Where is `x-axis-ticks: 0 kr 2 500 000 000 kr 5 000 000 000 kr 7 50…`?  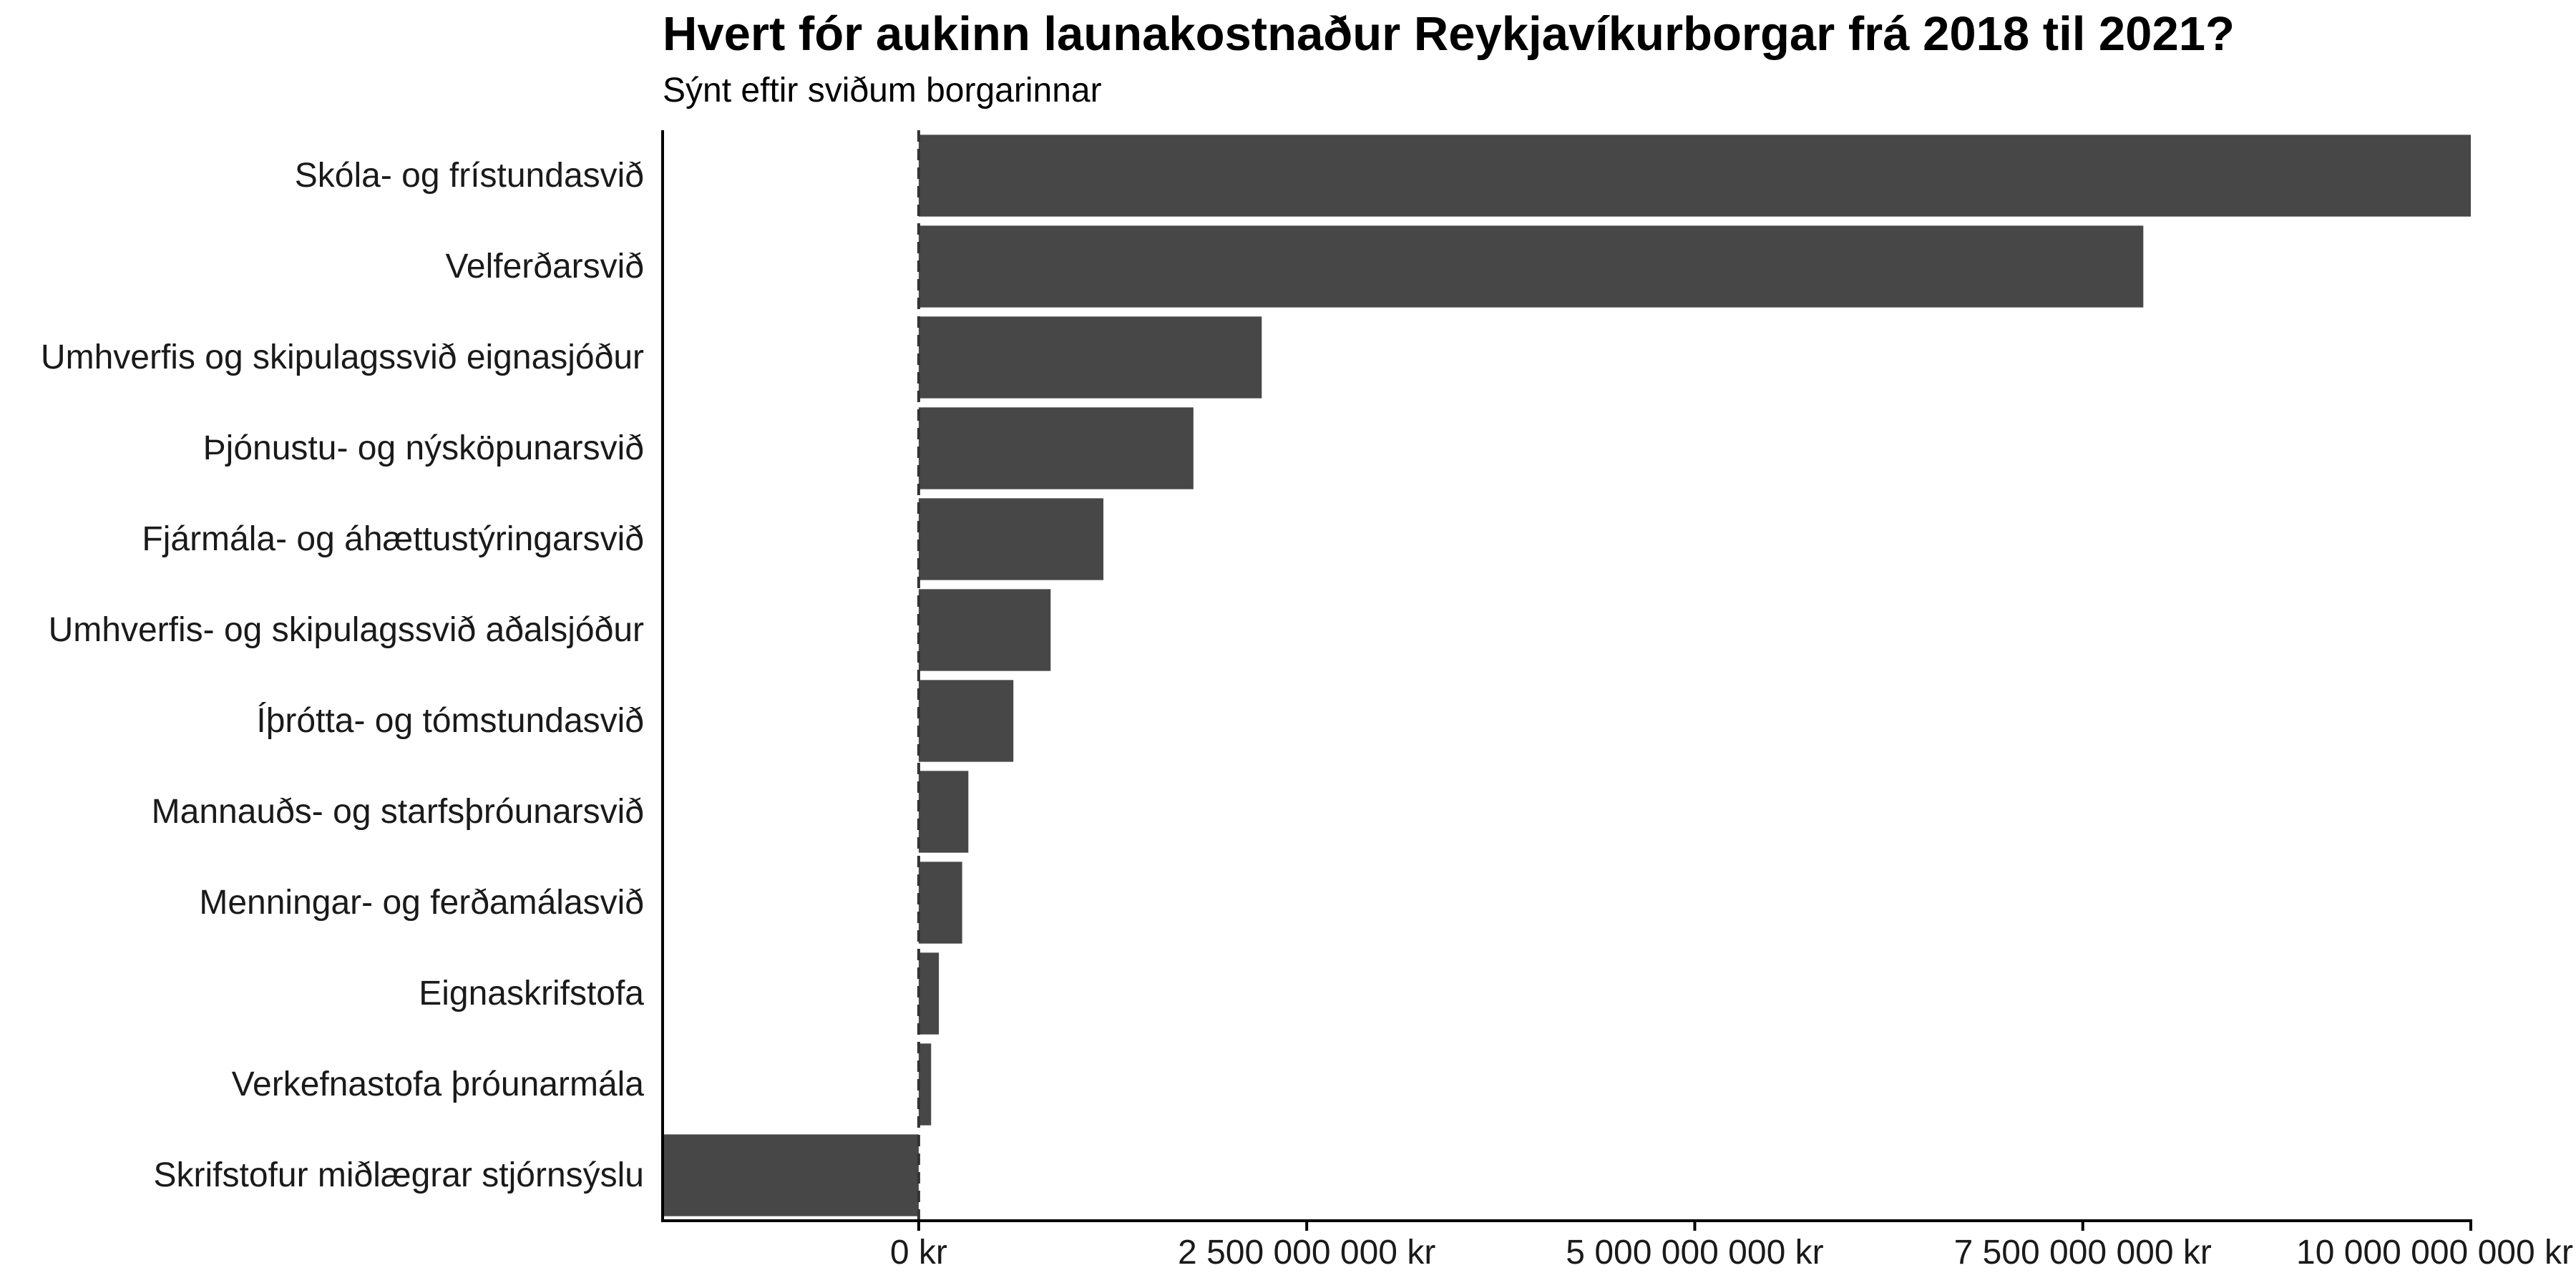 x-axis-ticks: 0 kr 2 500 000 000 kr 5 000 000 000 kr 7 50… is located at coordinates (1731, 1246).